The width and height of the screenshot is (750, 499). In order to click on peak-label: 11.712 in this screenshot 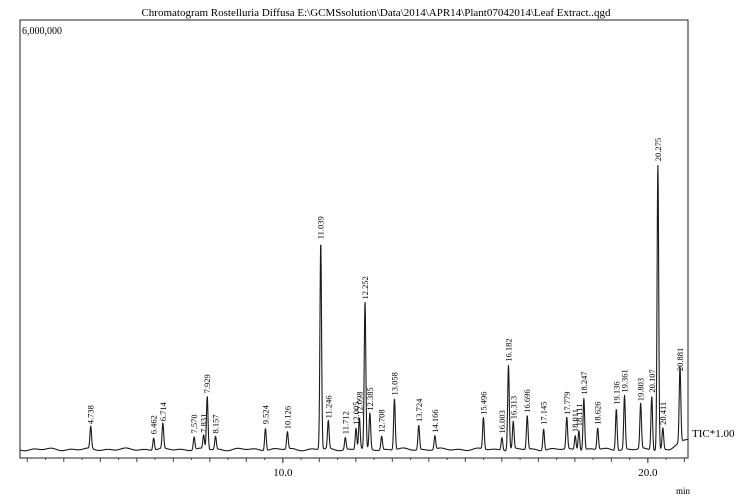, I will do `click(345, 422)`.